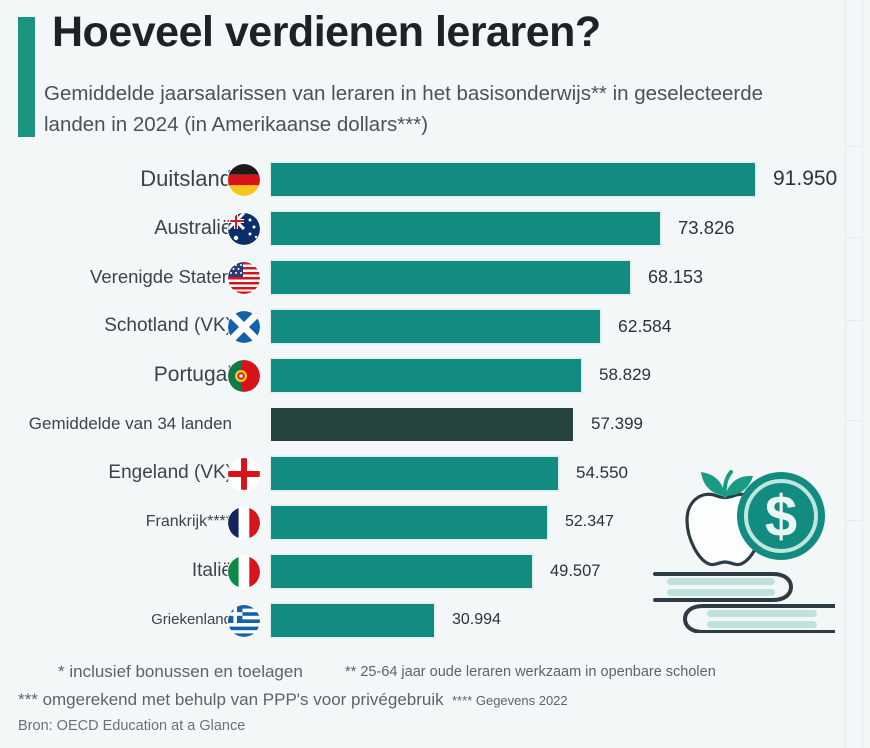 Image resolution: width=870 pixels, height=748 pixels. Describe the element at coordinates (476, 619) in the screenshot. I see `bar-value-label: 30.994` at that location.